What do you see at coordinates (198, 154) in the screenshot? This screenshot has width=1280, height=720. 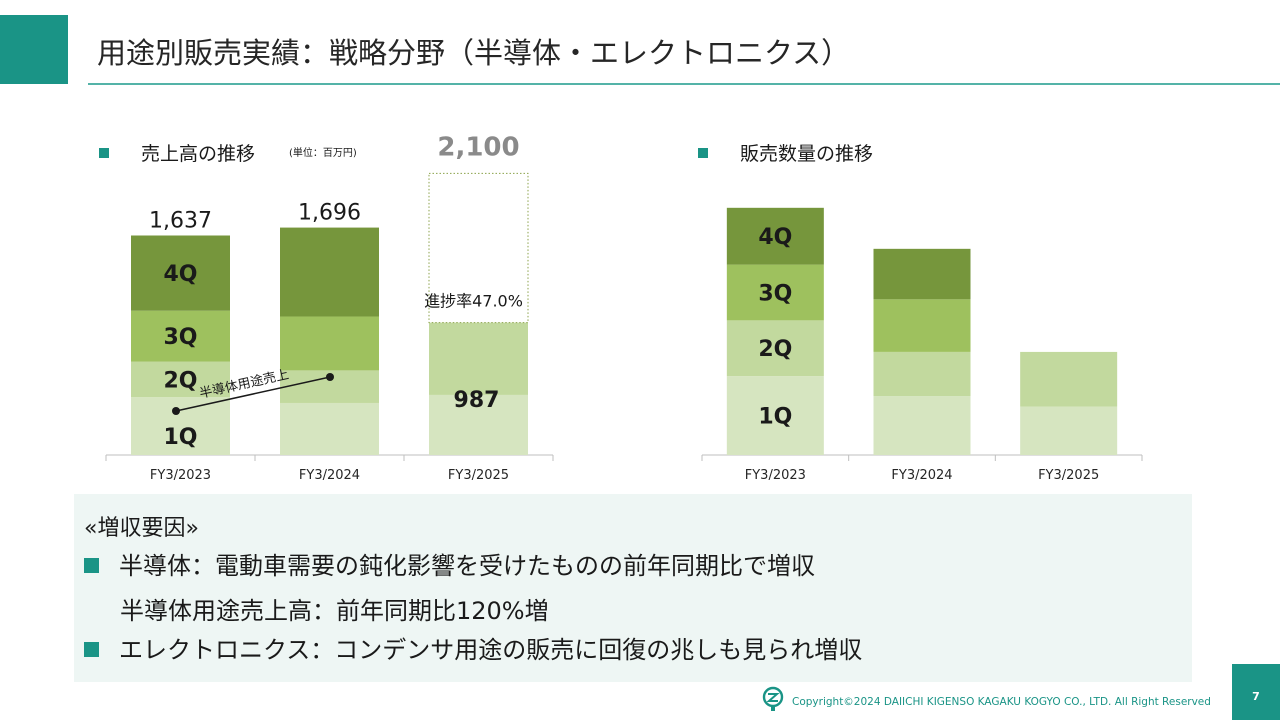 I see `sales-heading-text: 売上高の推移` at bounding box center [198, 154].